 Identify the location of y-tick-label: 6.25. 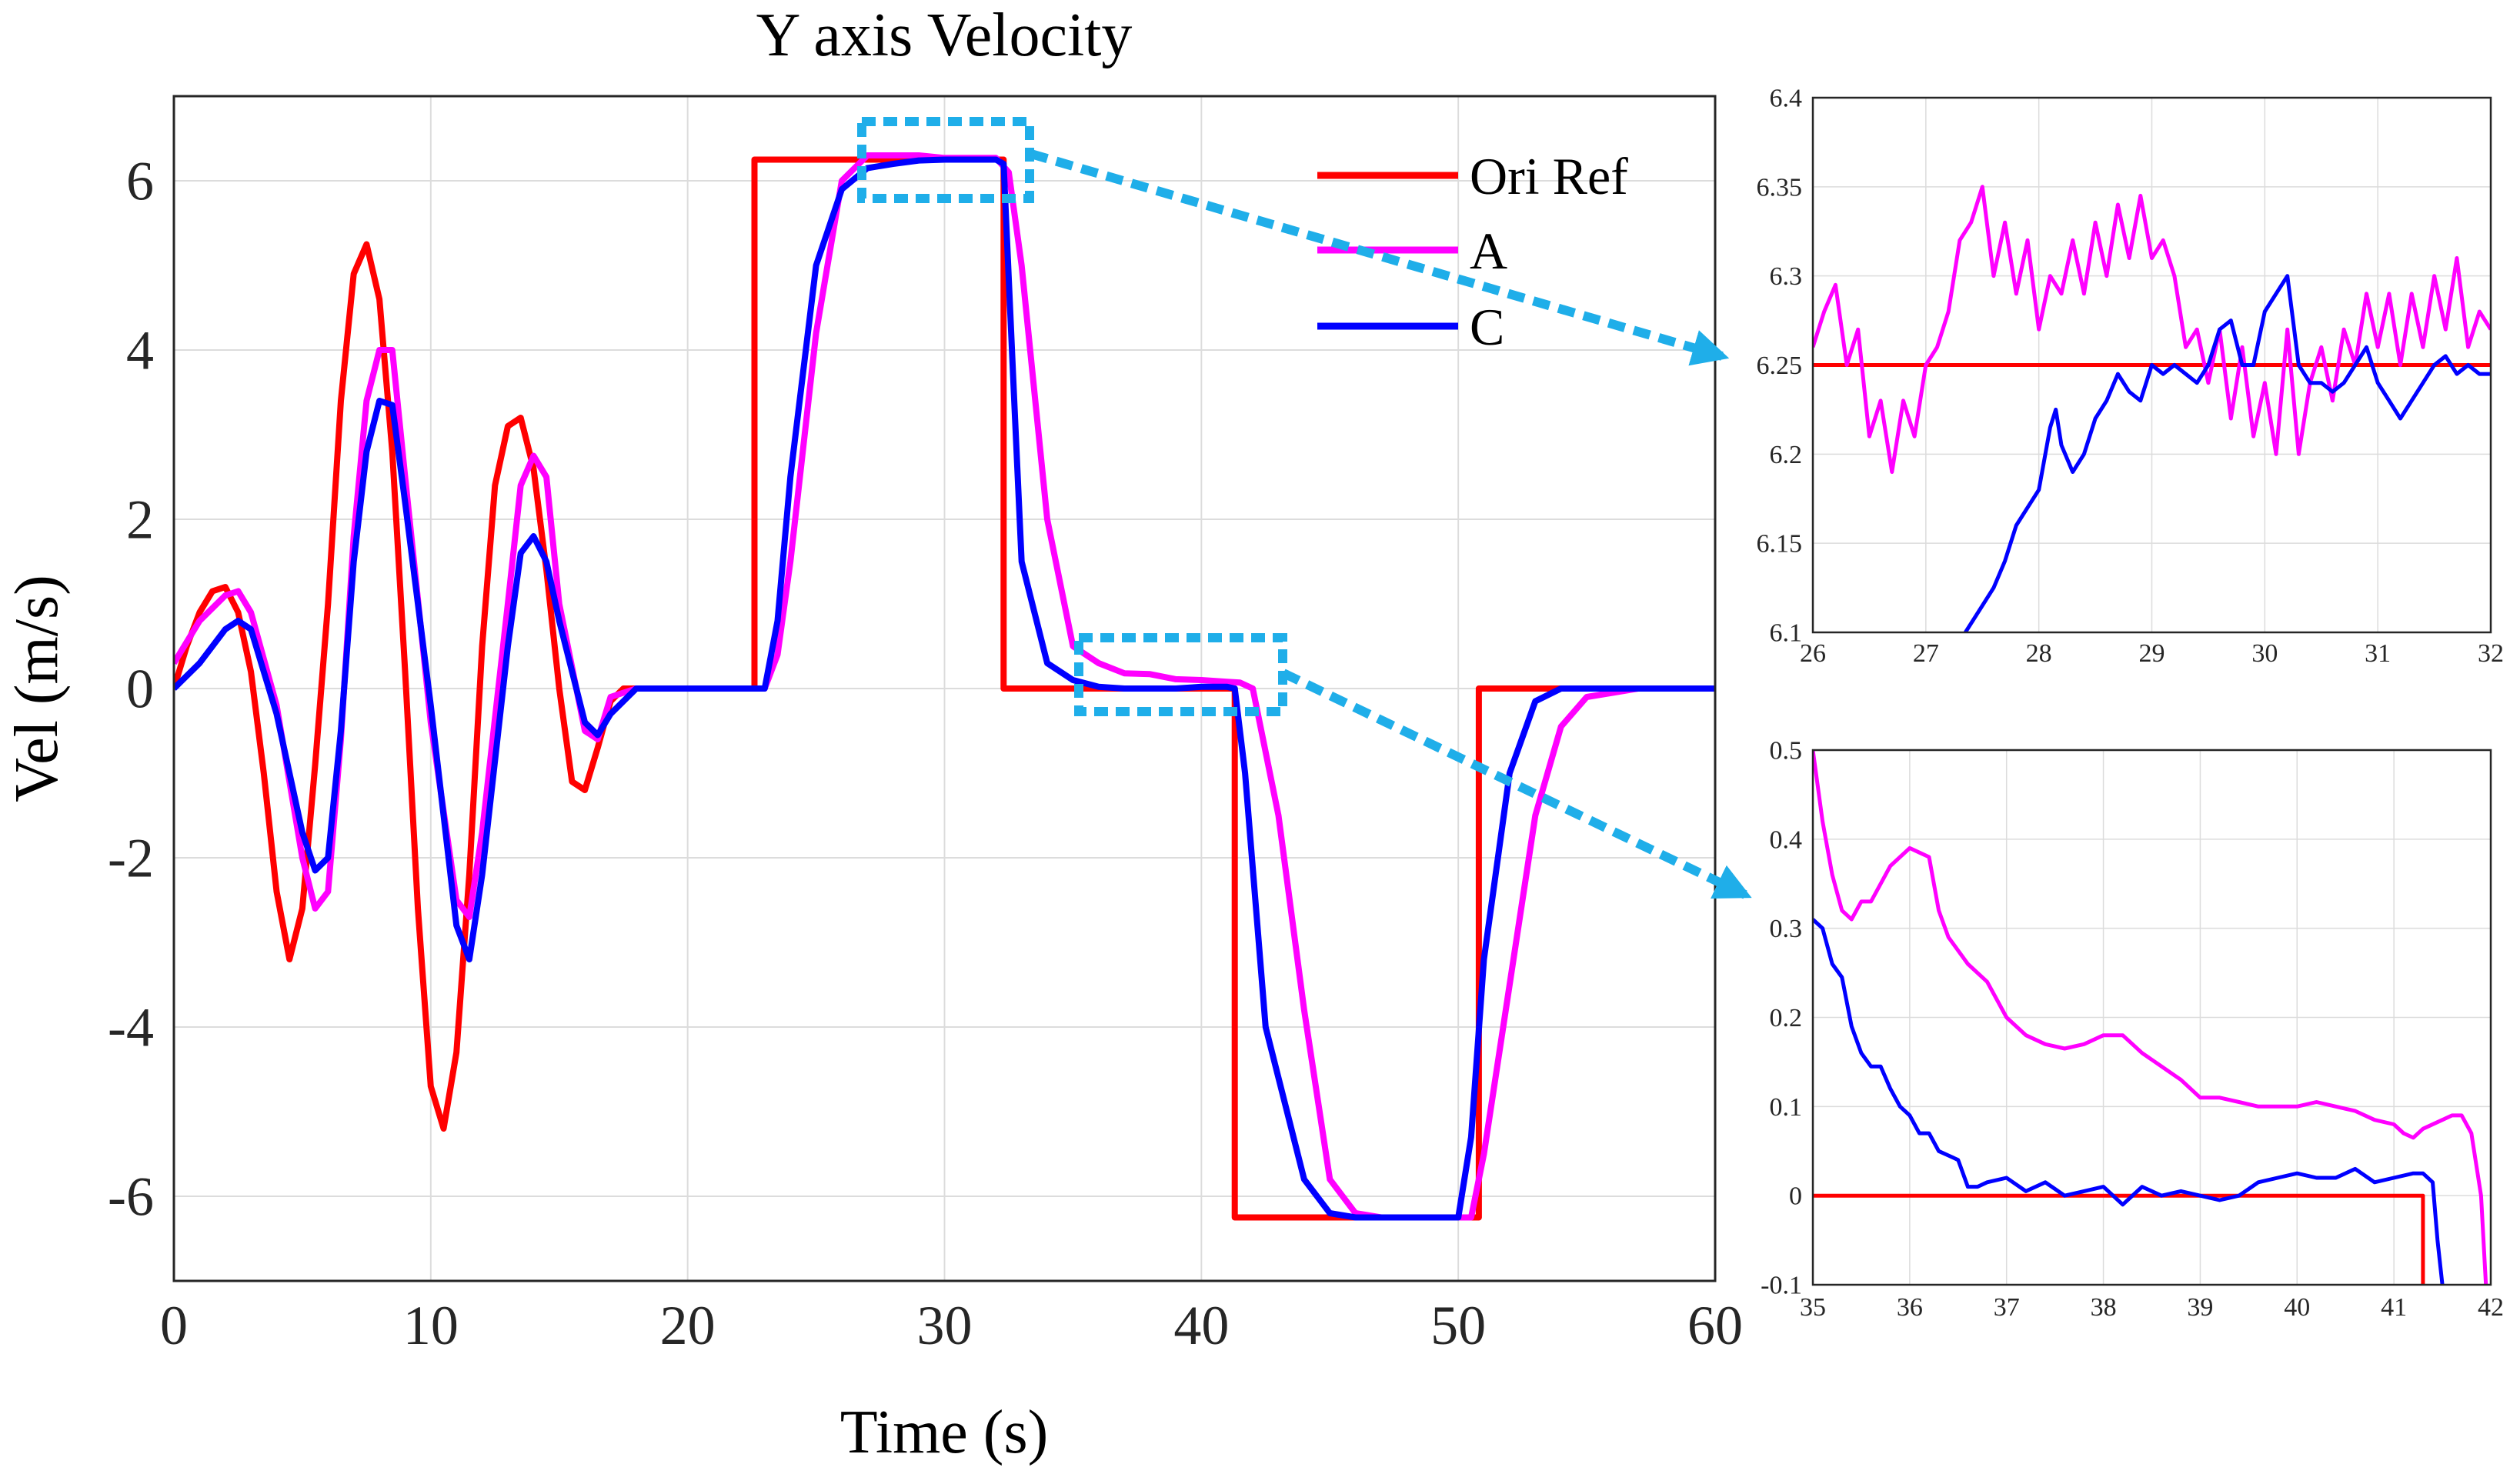
(1780, 366).